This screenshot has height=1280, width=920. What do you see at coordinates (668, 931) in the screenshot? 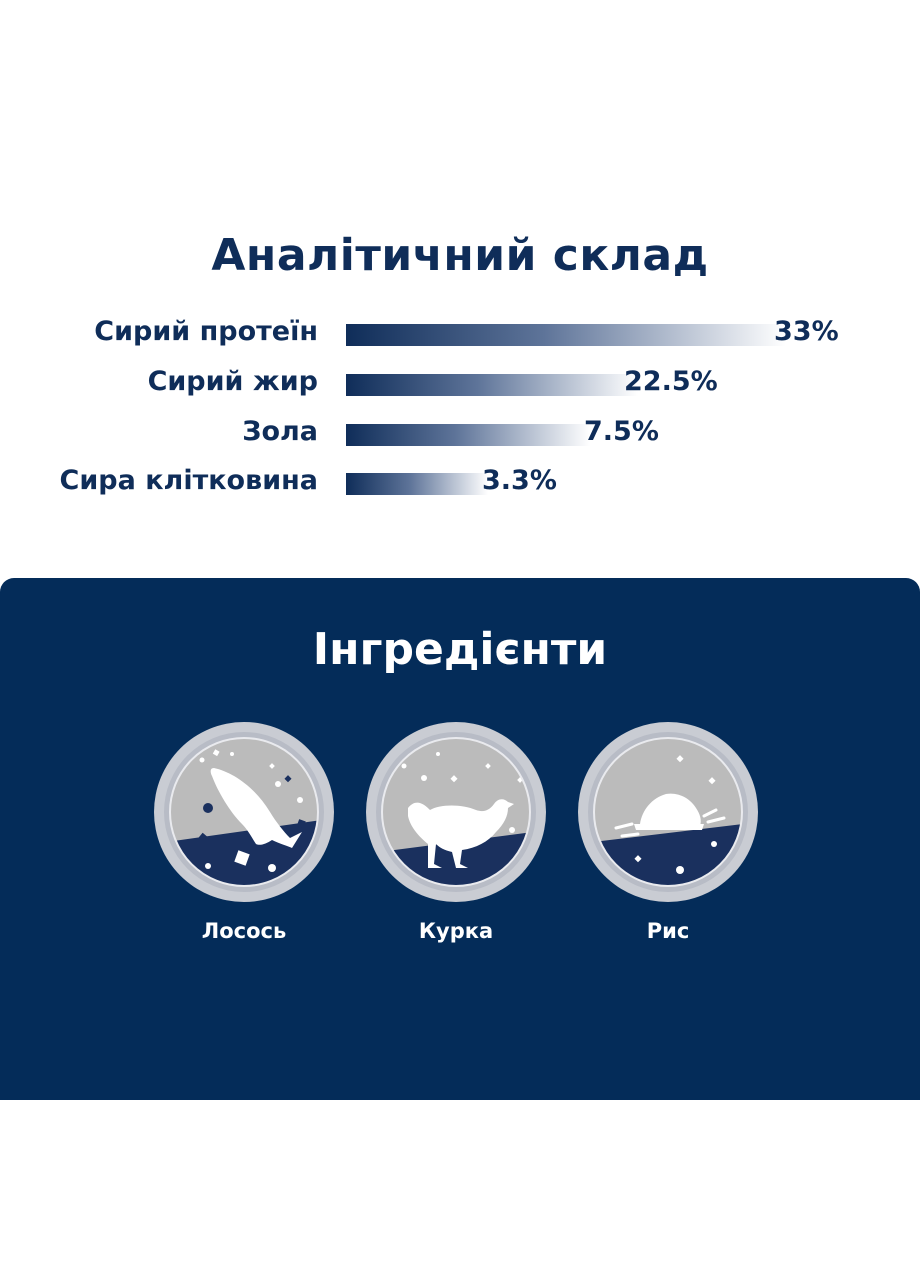
I see `ingredient-label: Рис` at bounding box center [668, 931].